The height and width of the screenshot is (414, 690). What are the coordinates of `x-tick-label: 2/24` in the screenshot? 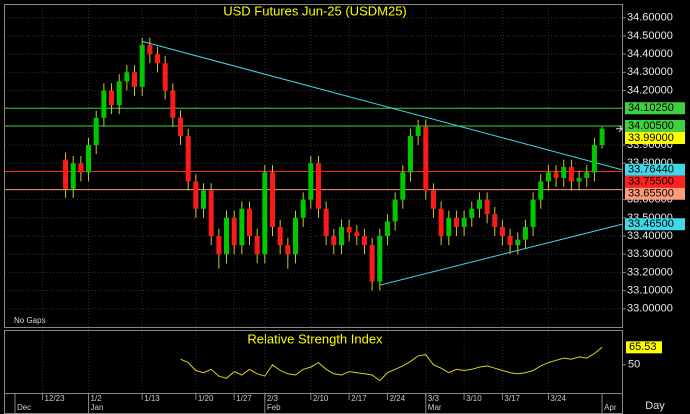 It's located at (397, 398).